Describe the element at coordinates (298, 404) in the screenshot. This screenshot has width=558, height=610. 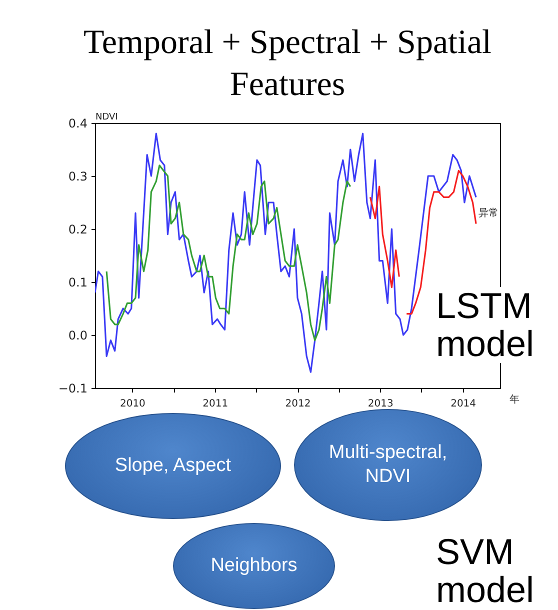
I see `x-tick-label: 2012` at that location.